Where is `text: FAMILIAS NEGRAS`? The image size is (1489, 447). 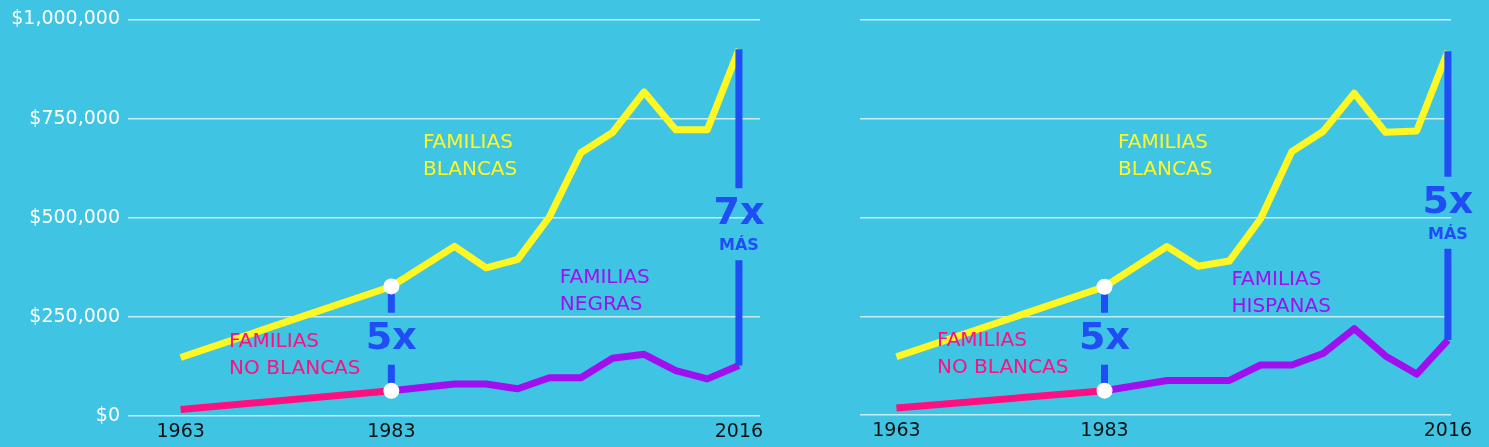
text: FAMILIAS NEGRAS is located at coordinates (604, 289).